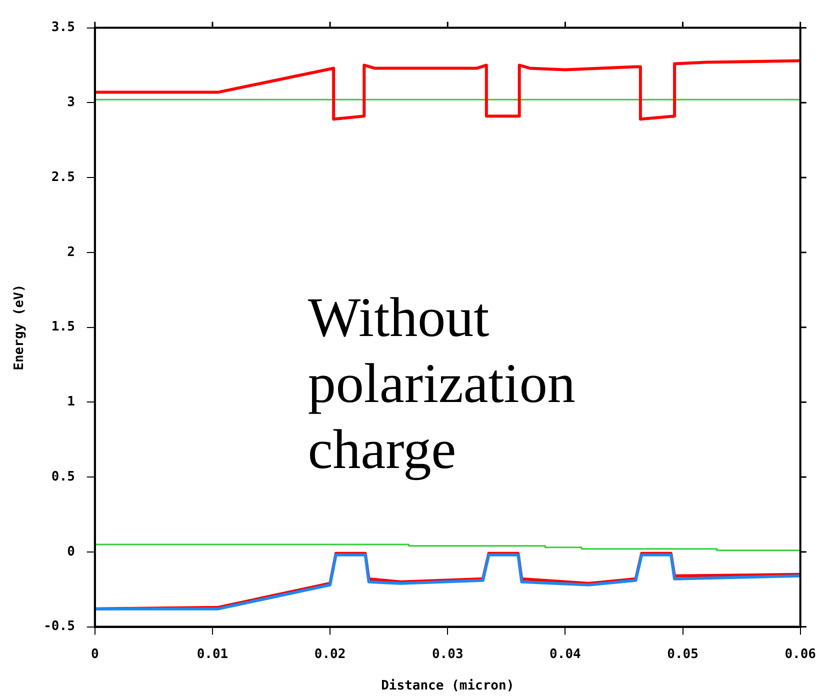 This screenshot has height=698, width=836. What do you see at coordinates (71, 102) in the screenshot?
I see `y-tick-label: 3` at bounding box center [71, 102].